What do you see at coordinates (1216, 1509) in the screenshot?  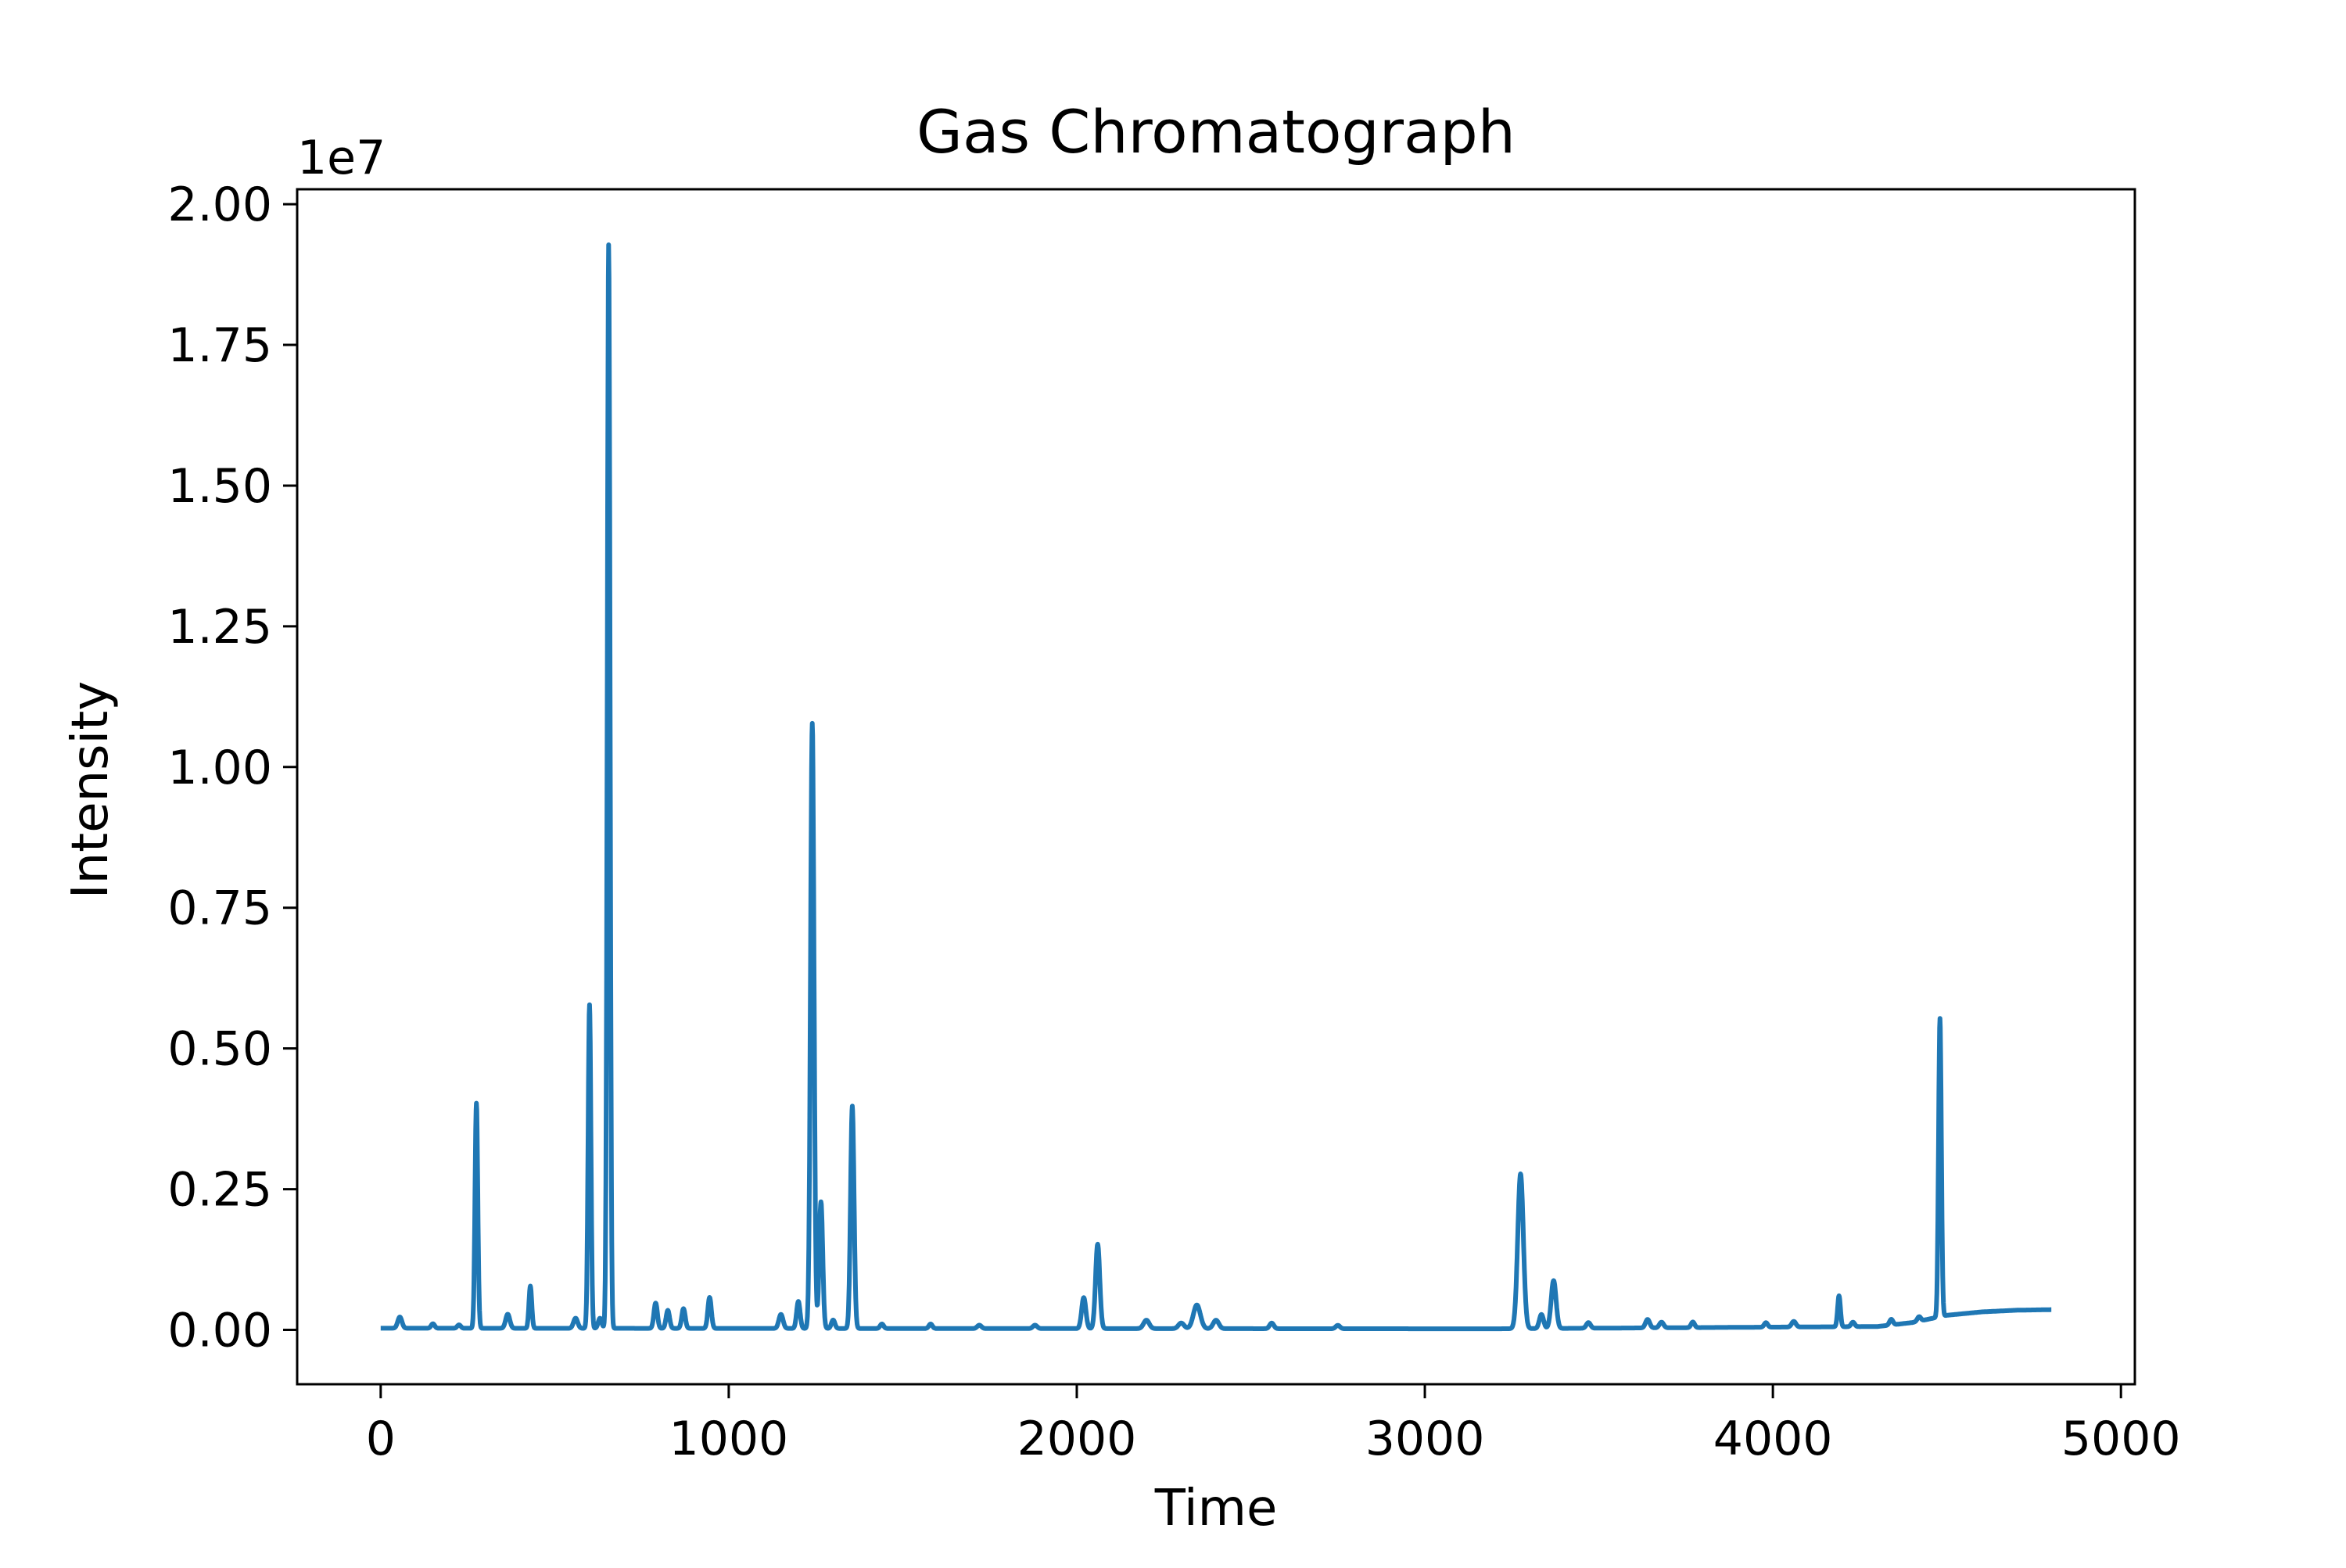 I see `x-axis-label: Time` at bounding box center [1216, 1509].